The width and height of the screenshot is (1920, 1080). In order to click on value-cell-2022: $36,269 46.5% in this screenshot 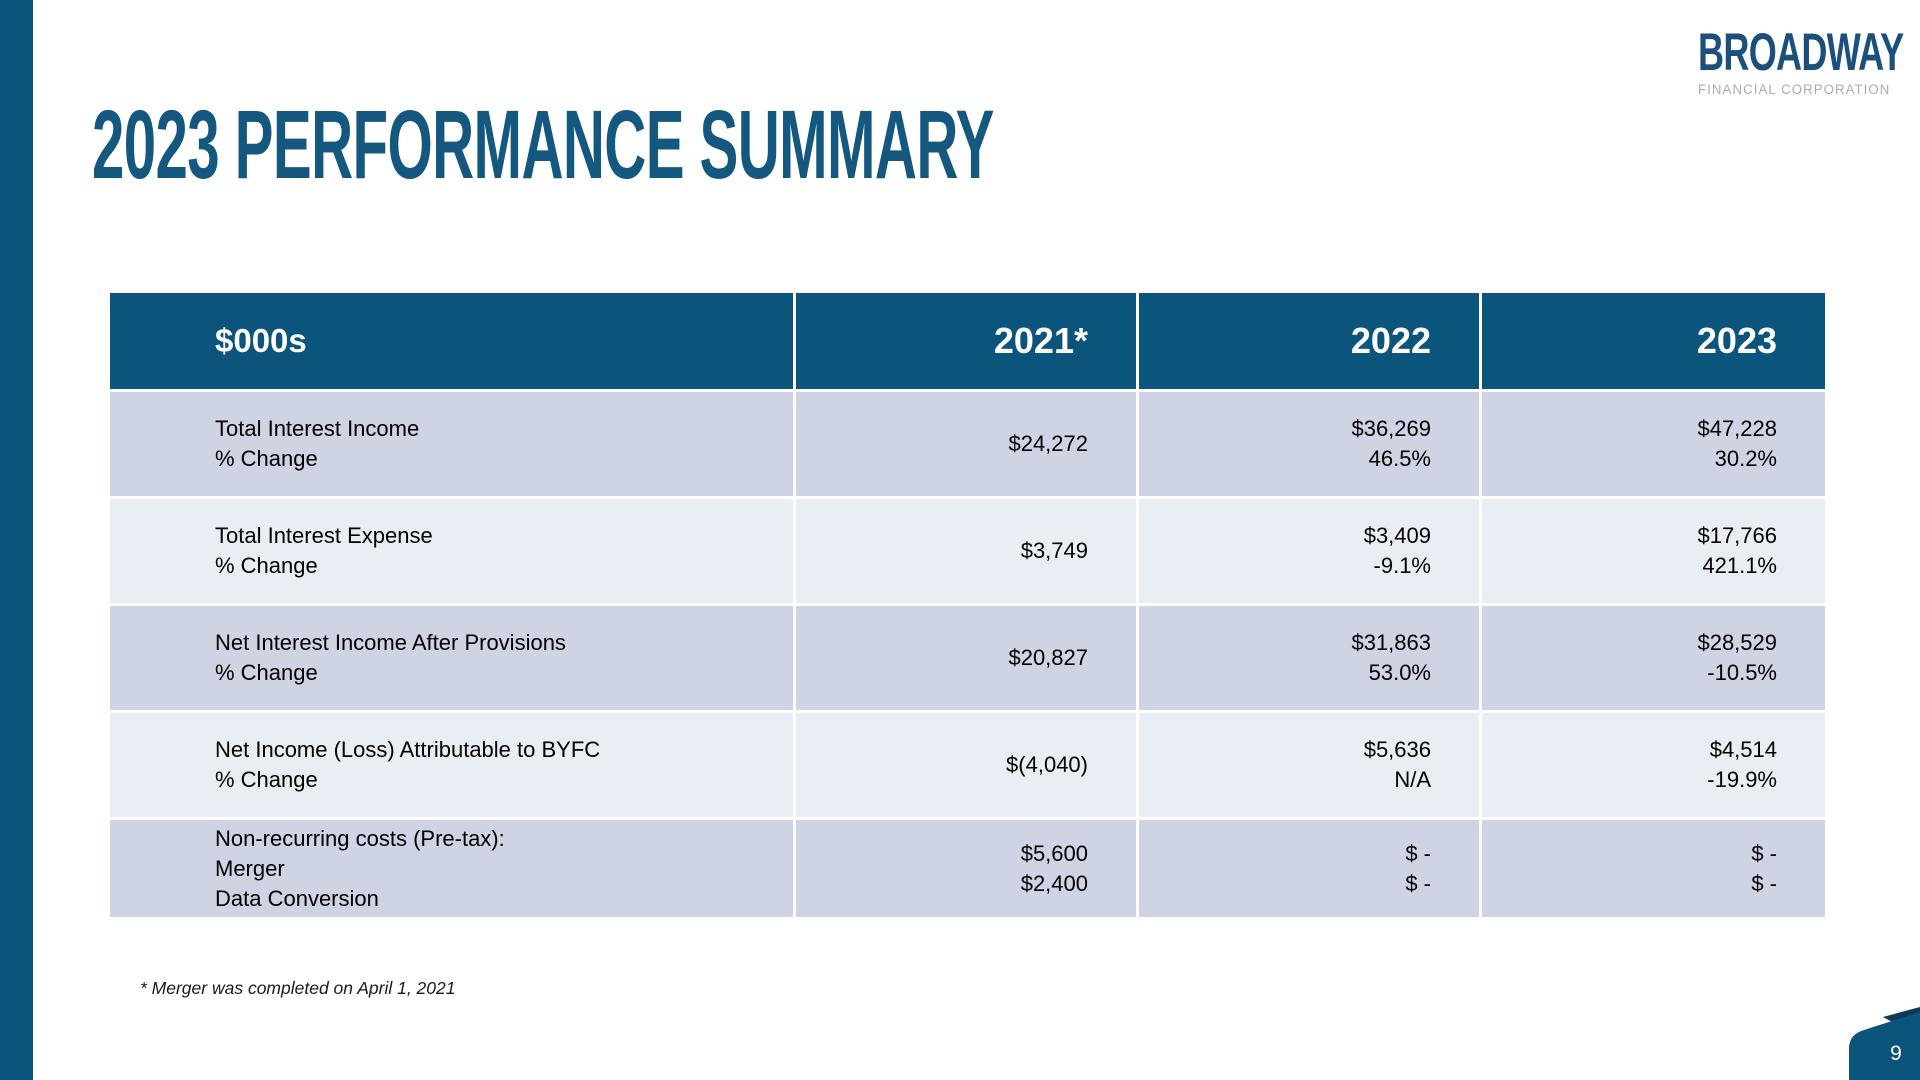, I will do `click(1309, 444)`.